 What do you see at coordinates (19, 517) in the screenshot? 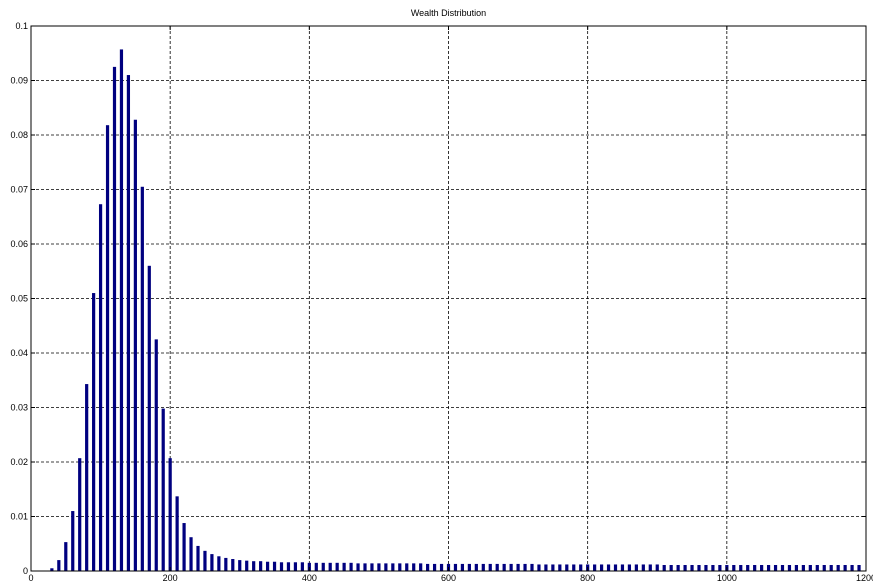
I see `y-tick-label: 0.01` at bounding box center [19, 517].